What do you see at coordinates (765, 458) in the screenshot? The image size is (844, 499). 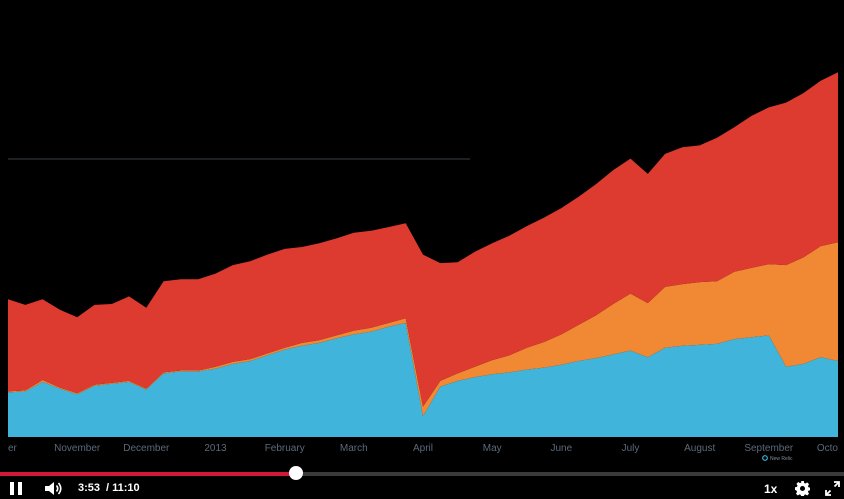 I see `legend-marker` at bounding box center [765, 458].